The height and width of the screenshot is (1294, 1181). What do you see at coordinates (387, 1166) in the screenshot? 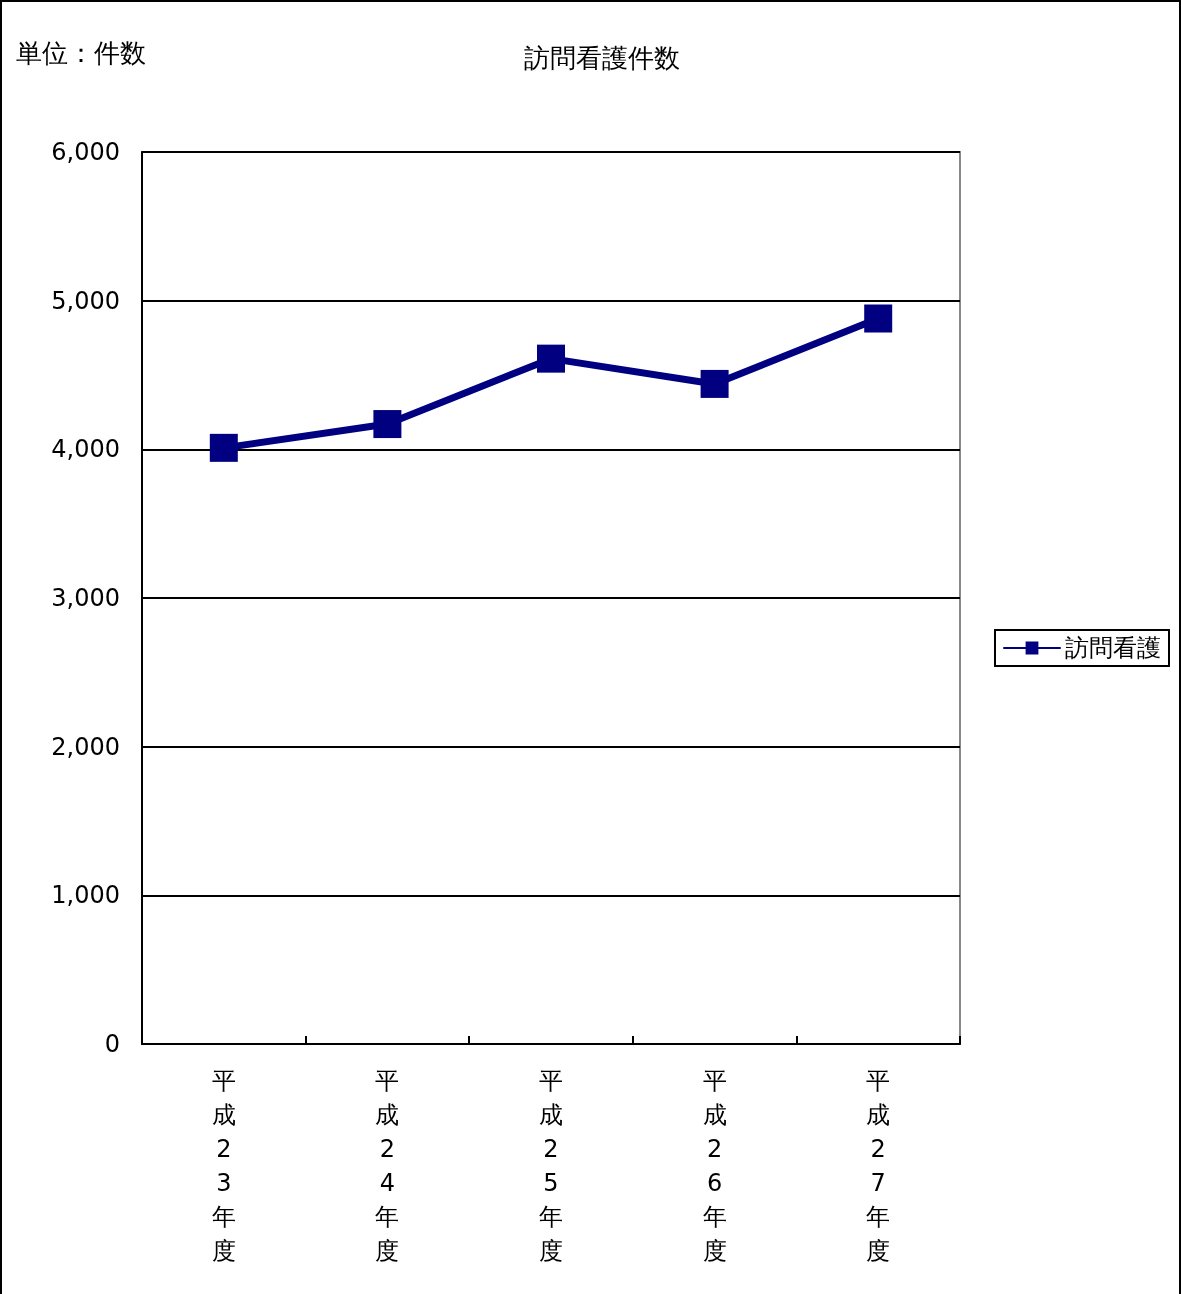
I see `x-tick-label: 平成24年度` at bounding box center [387, 1166].